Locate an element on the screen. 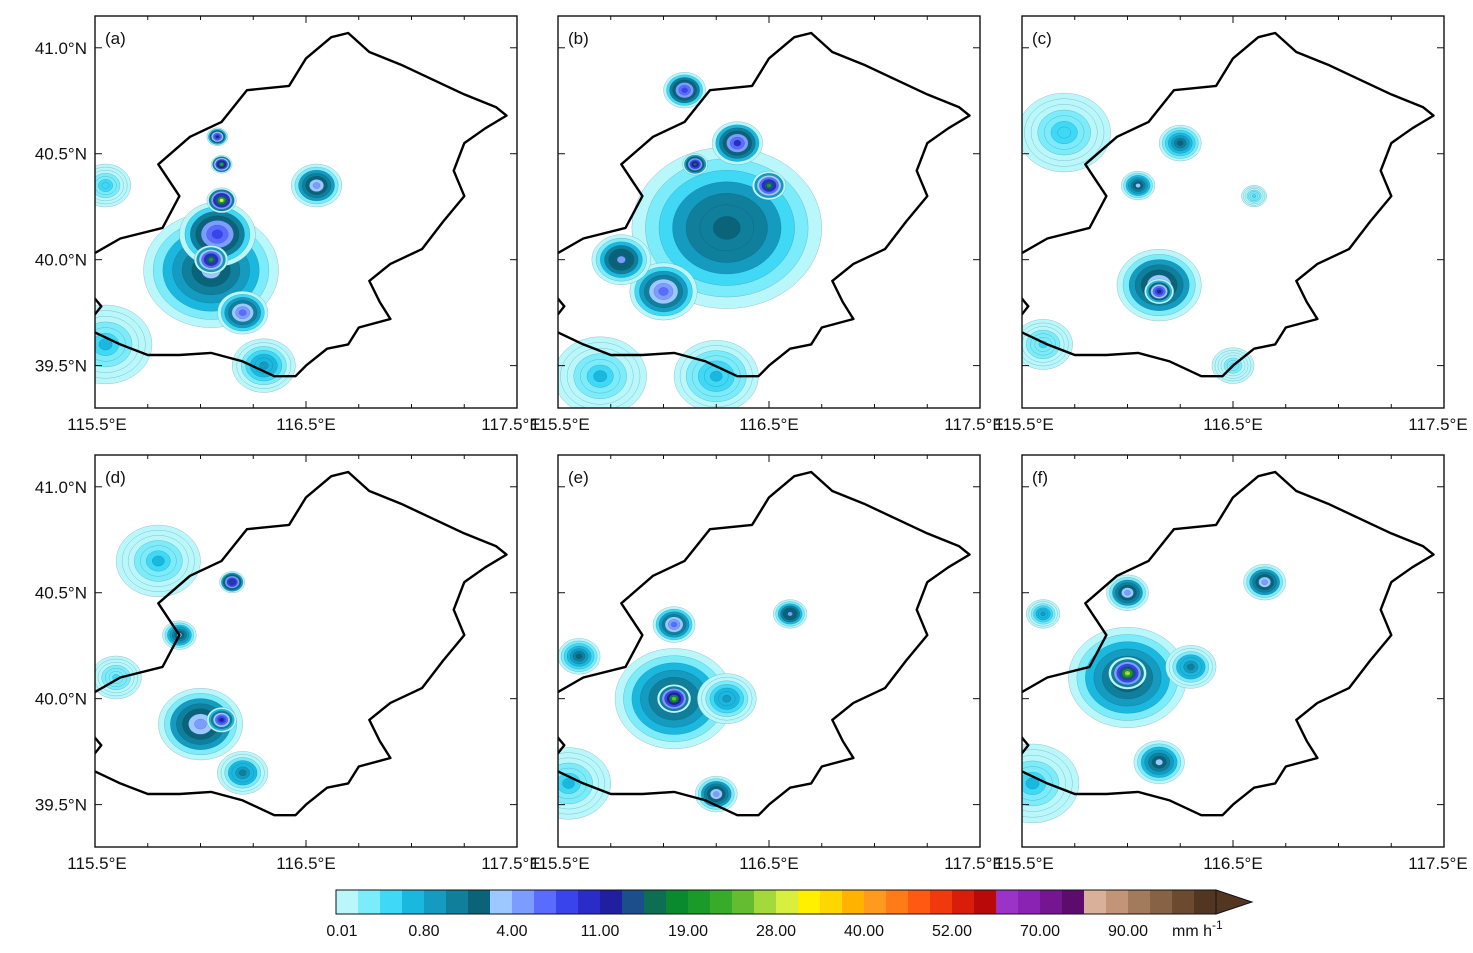 Image resolution: width=1473 pixels, height=953 pixels. lat-tick-label: 40.0°N is located at coordinates (61, 260).